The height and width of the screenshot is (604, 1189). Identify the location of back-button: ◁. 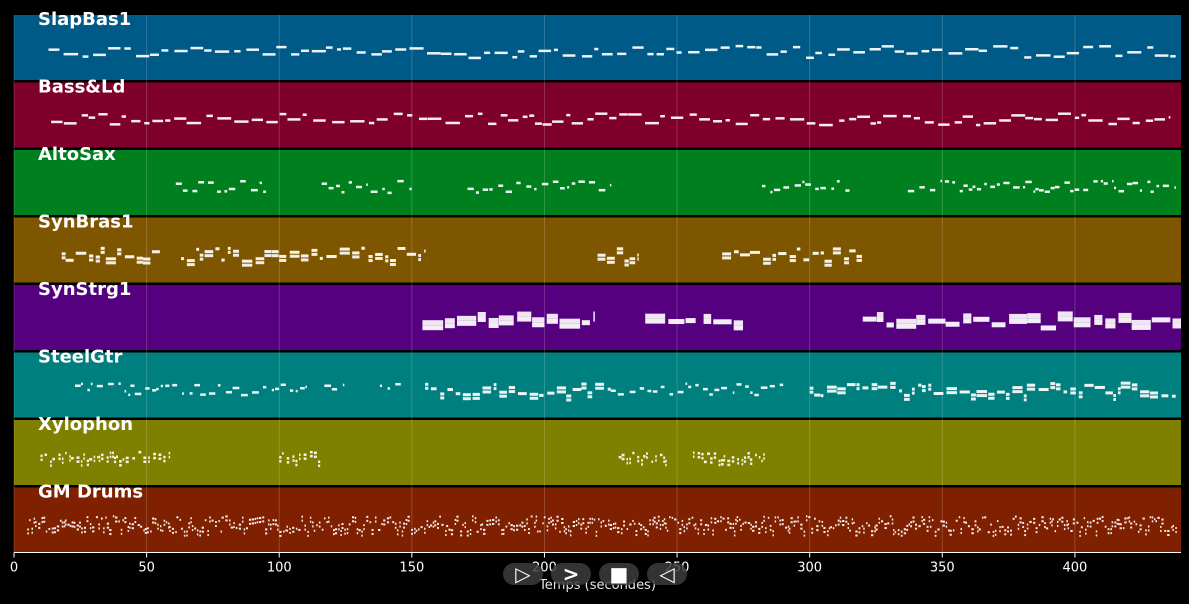
(667, 574).